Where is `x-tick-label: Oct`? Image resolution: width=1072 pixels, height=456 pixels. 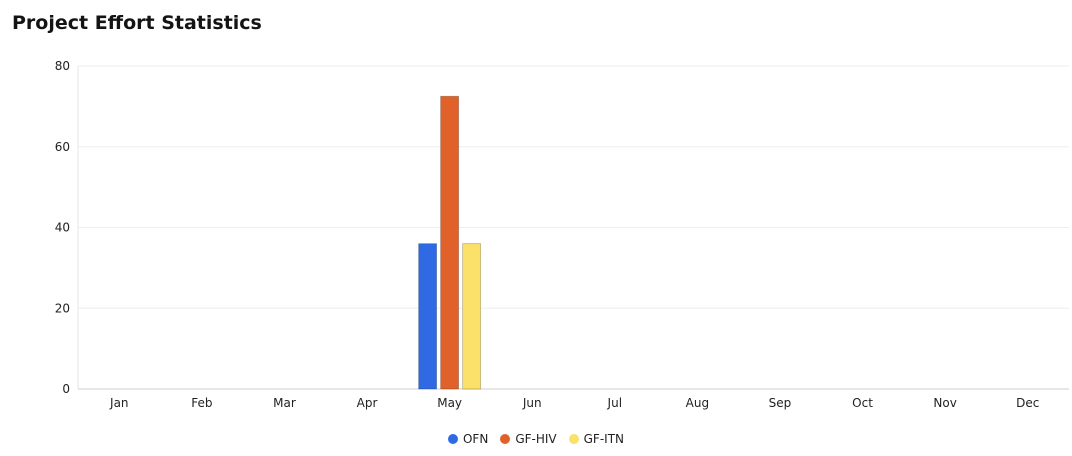
x-tick-label: Oct is located at coordinates (862, 403).